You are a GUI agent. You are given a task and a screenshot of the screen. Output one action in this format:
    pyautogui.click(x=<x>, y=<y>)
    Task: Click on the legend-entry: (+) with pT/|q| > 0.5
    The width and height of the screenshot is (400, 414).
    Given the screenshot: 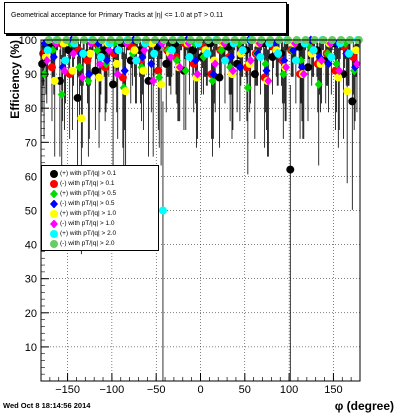 What is the action you would take?
    pyautogui.click(x=102, y=194)
    